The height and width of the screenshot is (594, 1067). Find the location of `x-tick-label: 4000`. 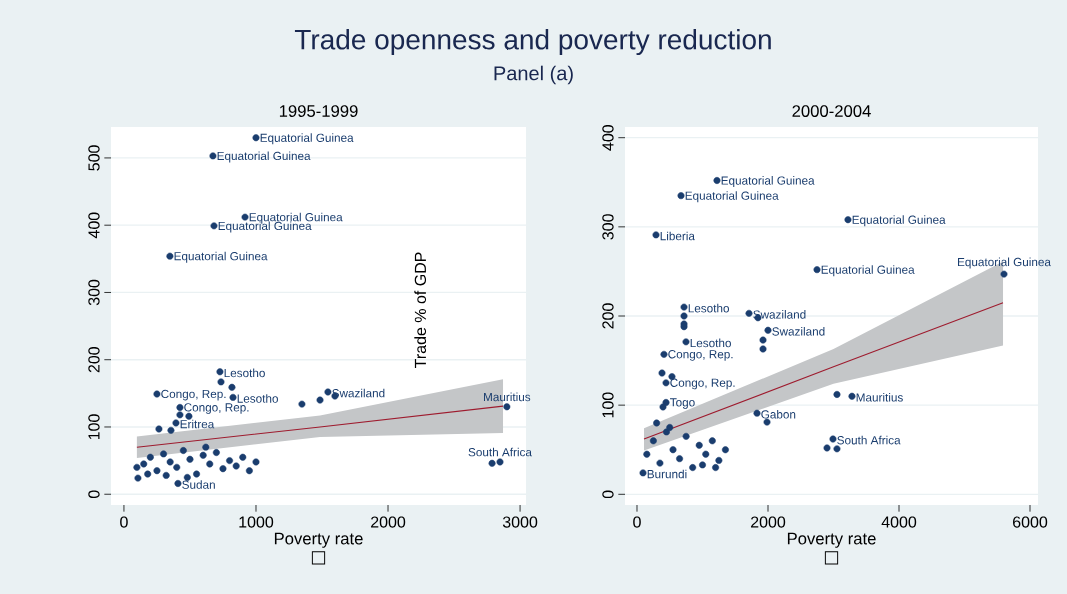

x-tick-label: 4000 is located at coordinates (899, 522).